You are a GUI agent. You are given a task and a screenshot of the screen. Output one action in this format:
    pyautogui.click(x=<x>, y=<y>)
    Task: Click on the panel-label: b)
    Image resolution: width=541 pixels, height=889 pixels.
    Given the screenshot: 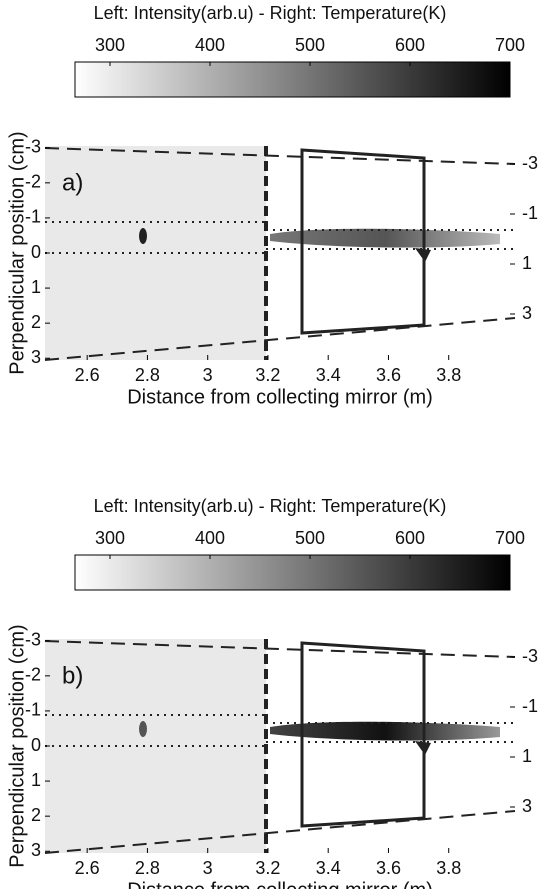 What is the action you would take?
    pyautogui.click(x=72, y=675)
    